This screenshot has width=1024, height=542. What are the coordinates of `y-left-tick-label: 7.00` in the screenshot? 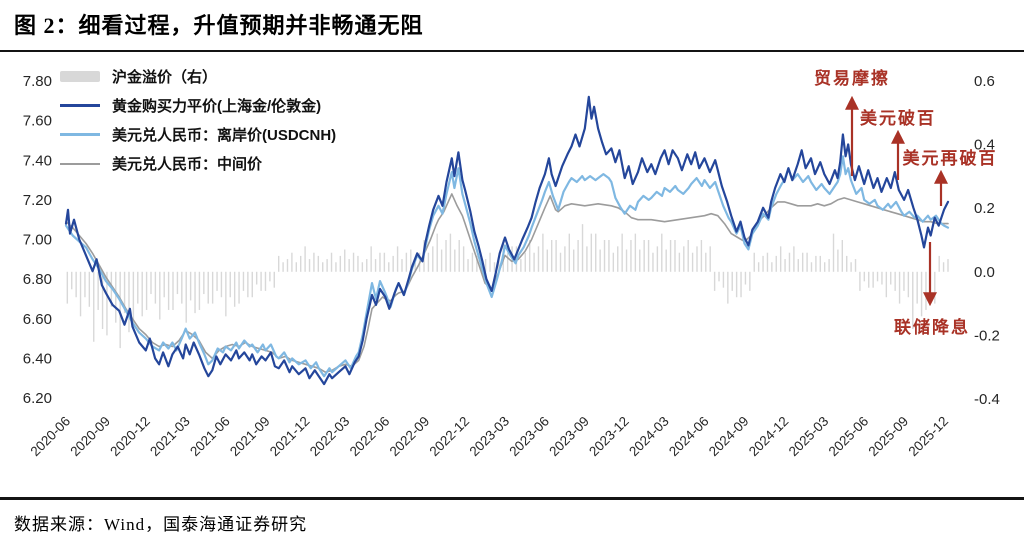 It's located at (37, 240).